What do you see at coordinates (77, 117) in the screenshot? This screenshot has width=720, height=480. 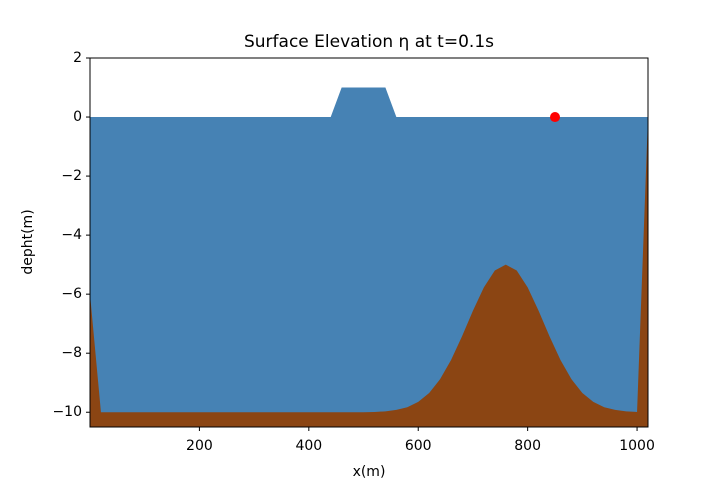 I see `y-tick-label: 0` at bounding box center [77, 117].